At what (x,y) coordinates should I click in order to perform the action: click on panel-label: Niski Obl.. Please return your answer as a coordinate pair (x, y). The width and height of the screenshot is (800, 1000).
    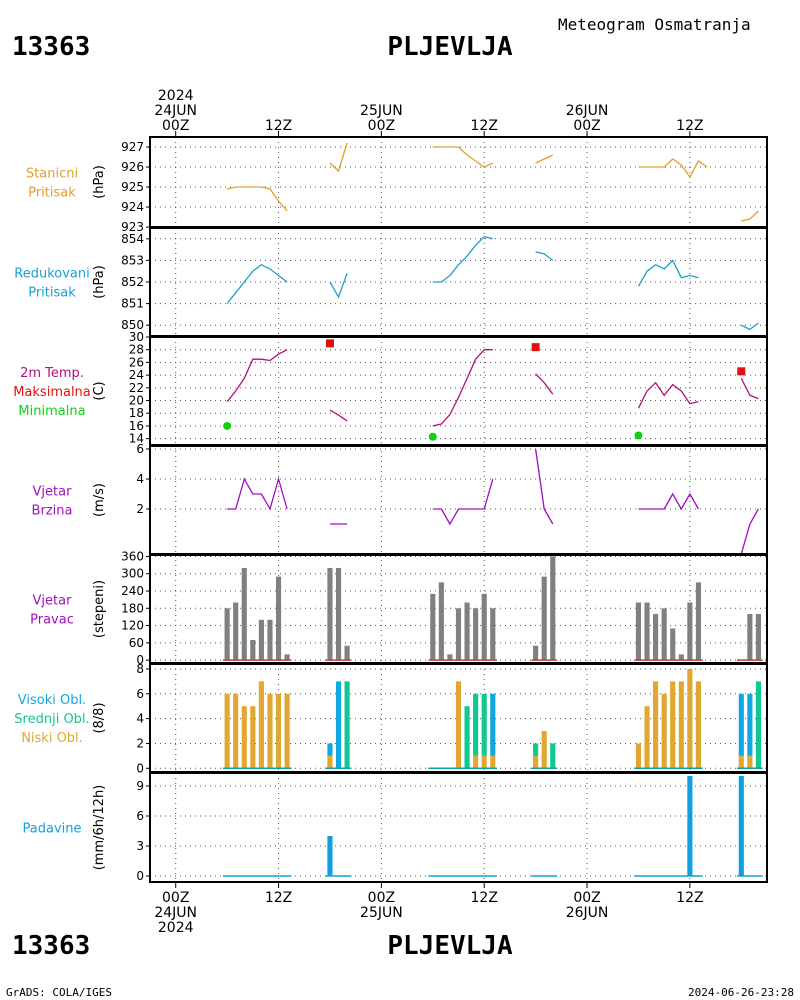
    Looking at the image, I should click on (52, 738).